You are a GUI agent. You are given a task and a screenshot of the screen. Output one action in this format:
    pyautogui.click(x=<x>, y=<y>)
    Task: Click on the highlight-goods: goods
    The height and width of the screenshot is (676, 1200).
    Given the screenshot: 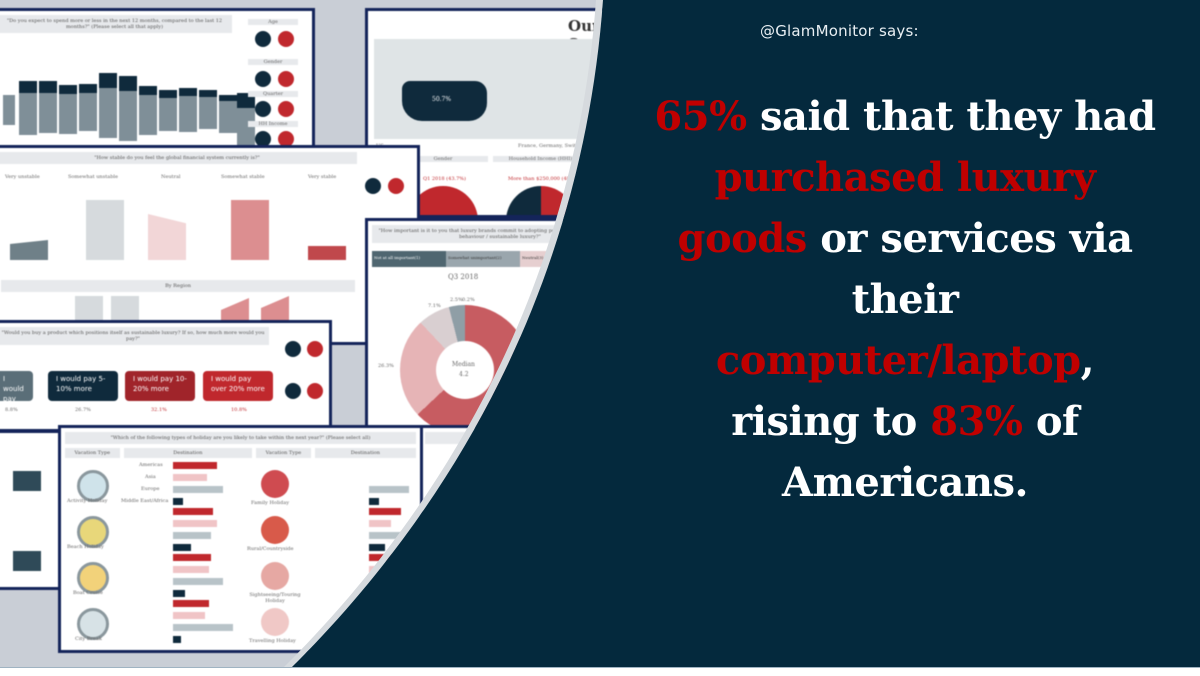 What is the action you would take?
    pyautogui.click(x=742, y=238)
    